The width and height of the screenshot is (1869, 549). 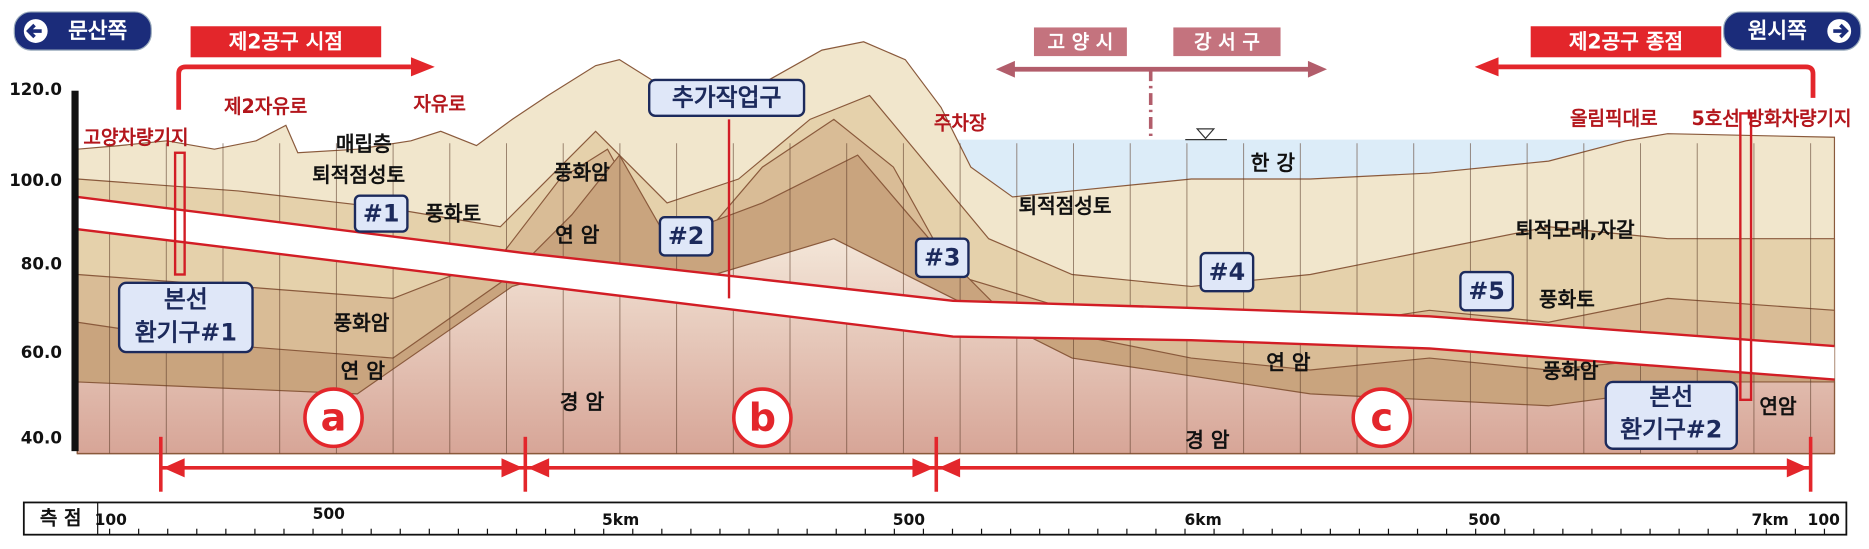 I want to click on end-arrowhead, so click(x=1486, y=67).